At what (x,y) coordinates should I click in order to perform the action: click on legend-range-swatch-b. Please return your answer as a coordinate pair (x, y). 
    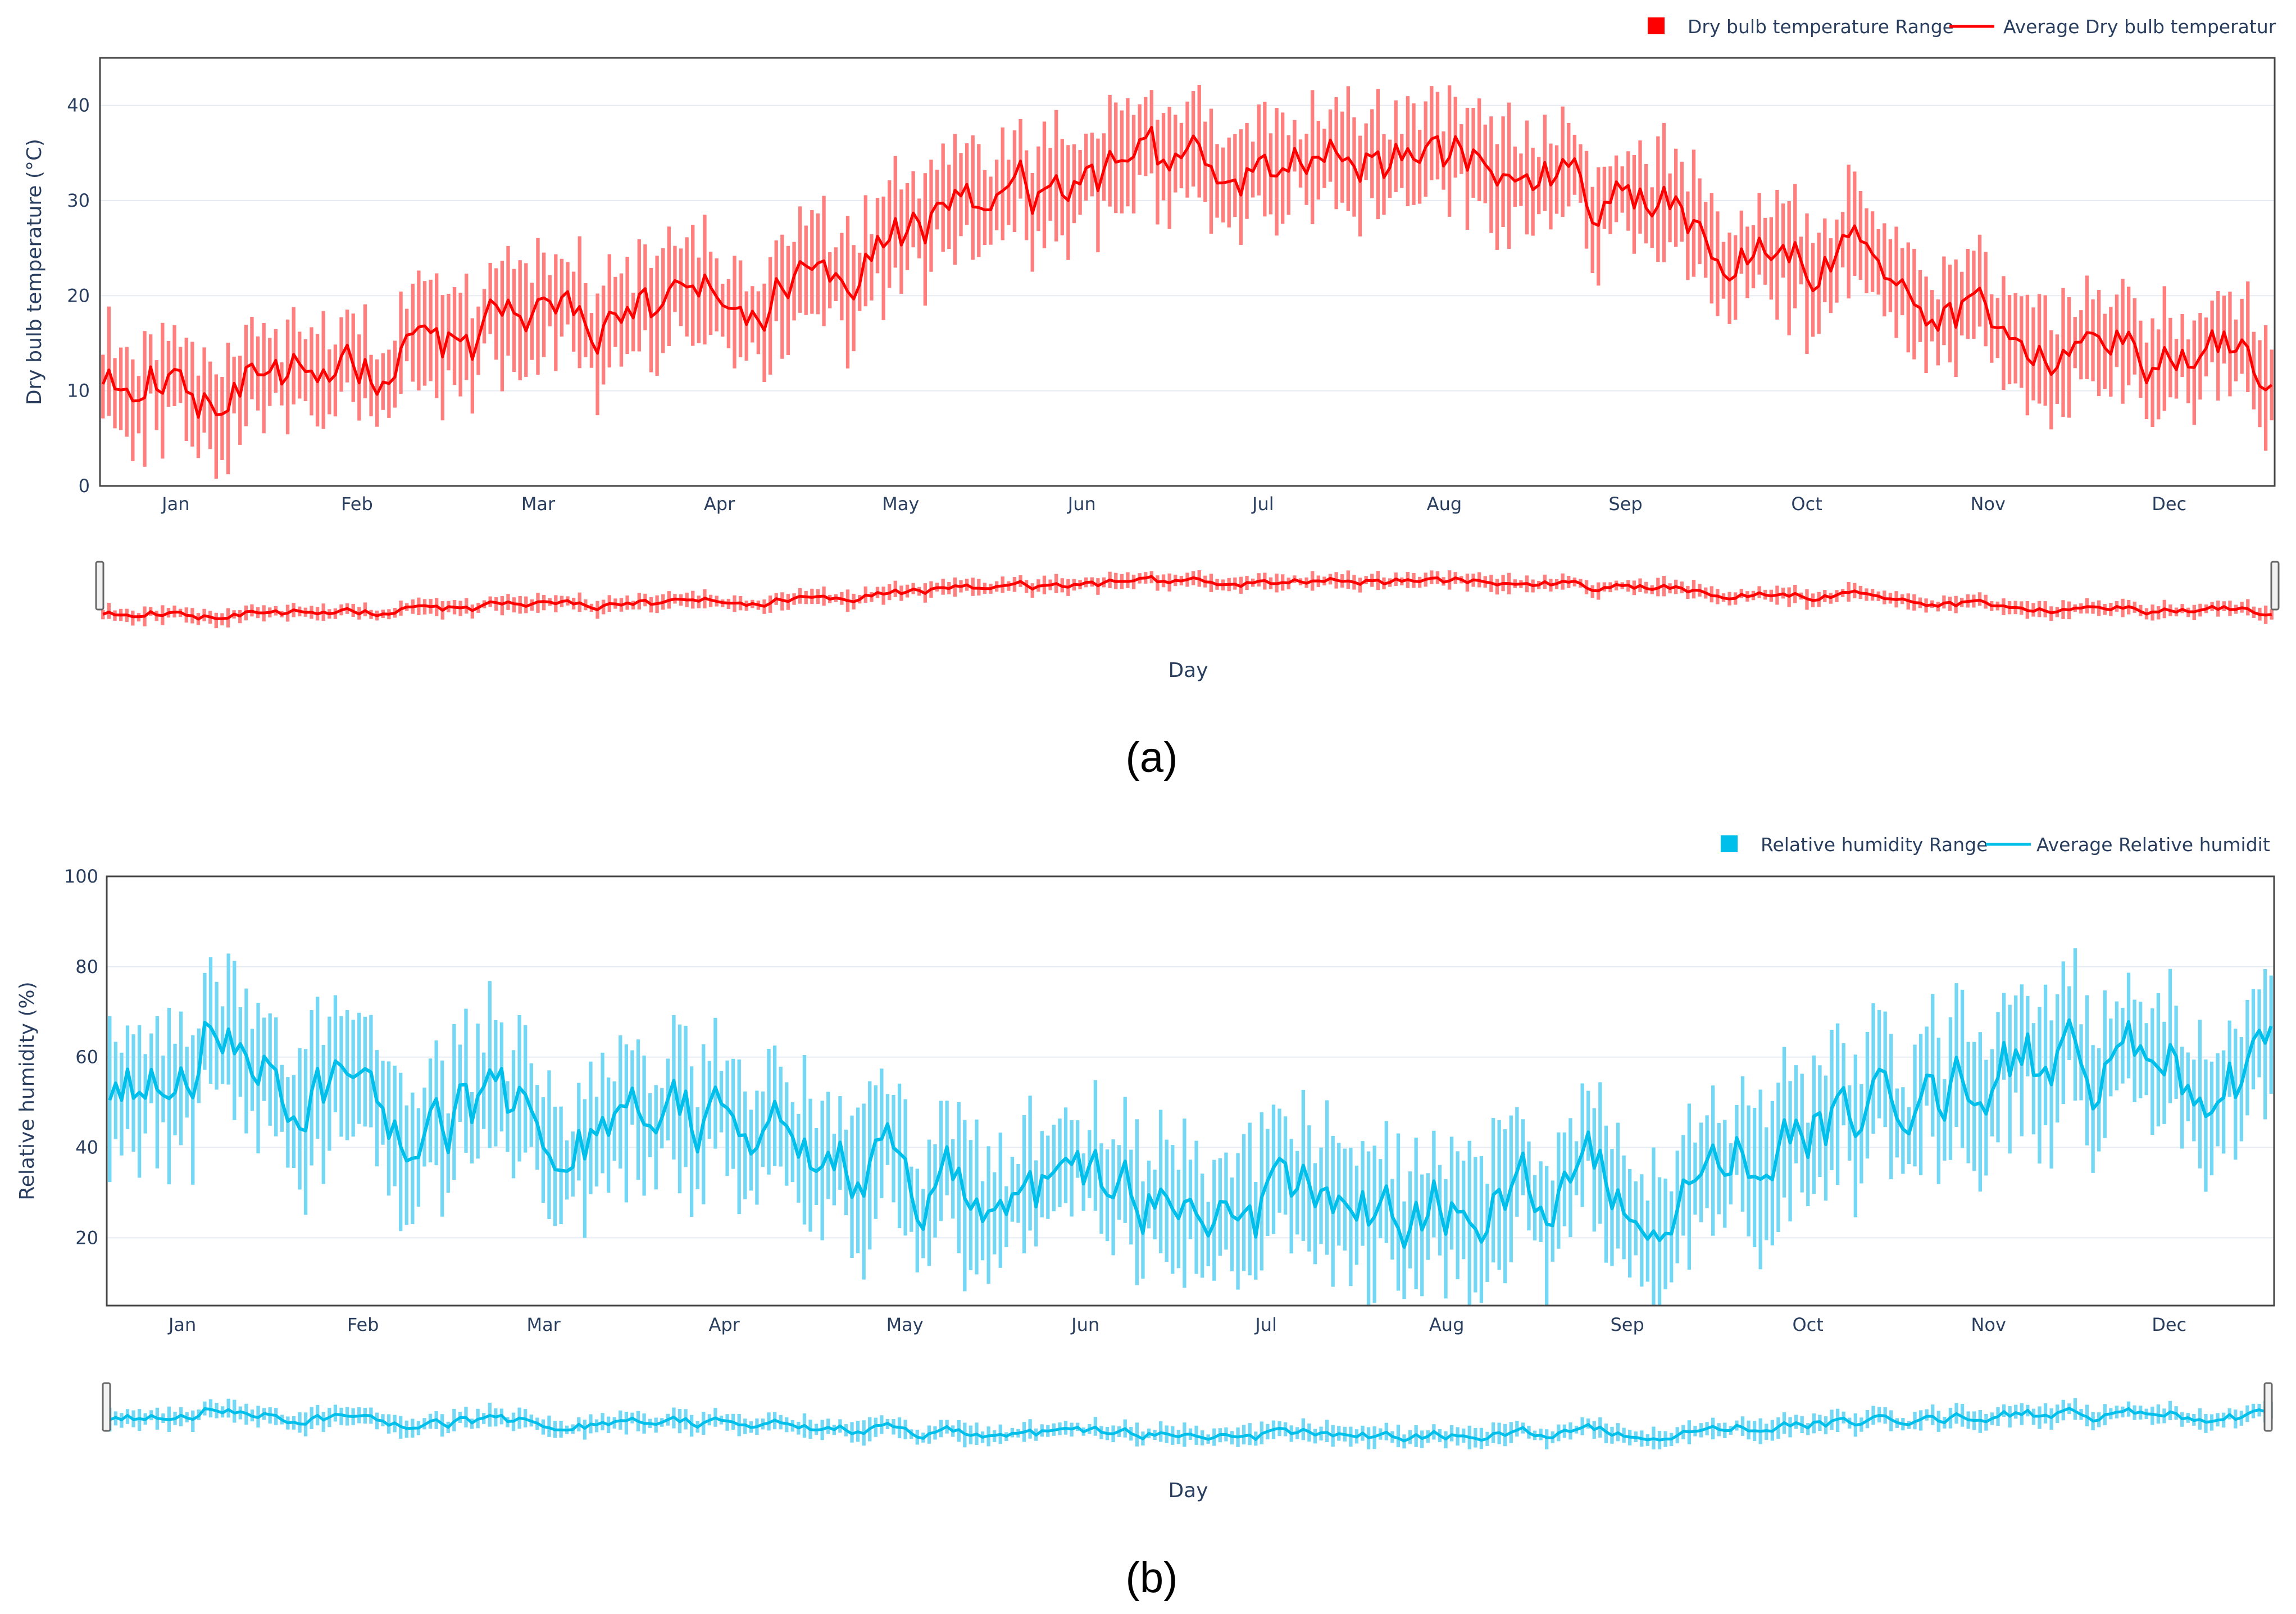
    Looking at the image, I should click on (1729, 843).